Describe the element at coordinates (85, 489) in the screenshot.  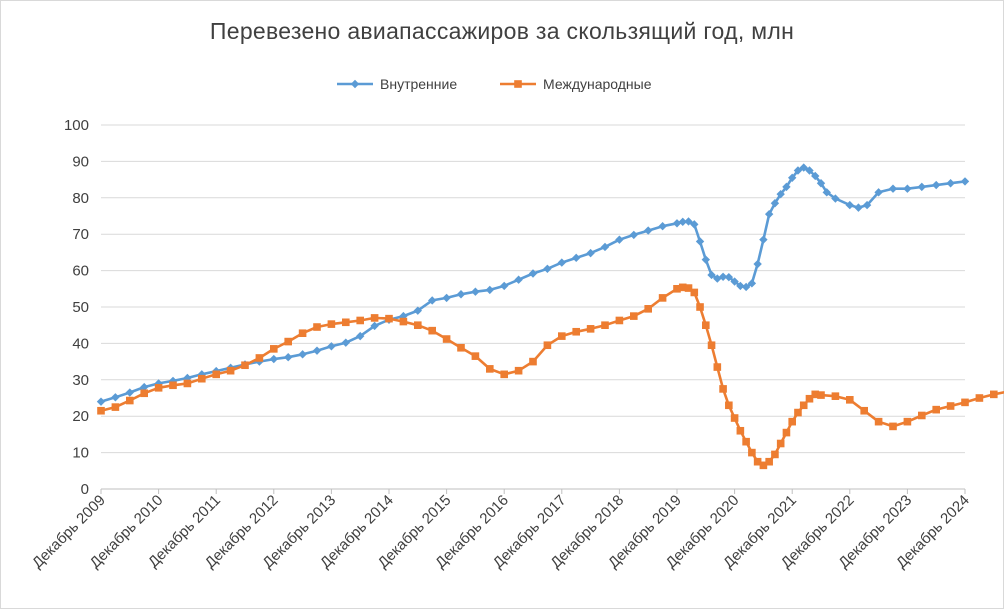
I see `y-tick-label: 0` at that location.